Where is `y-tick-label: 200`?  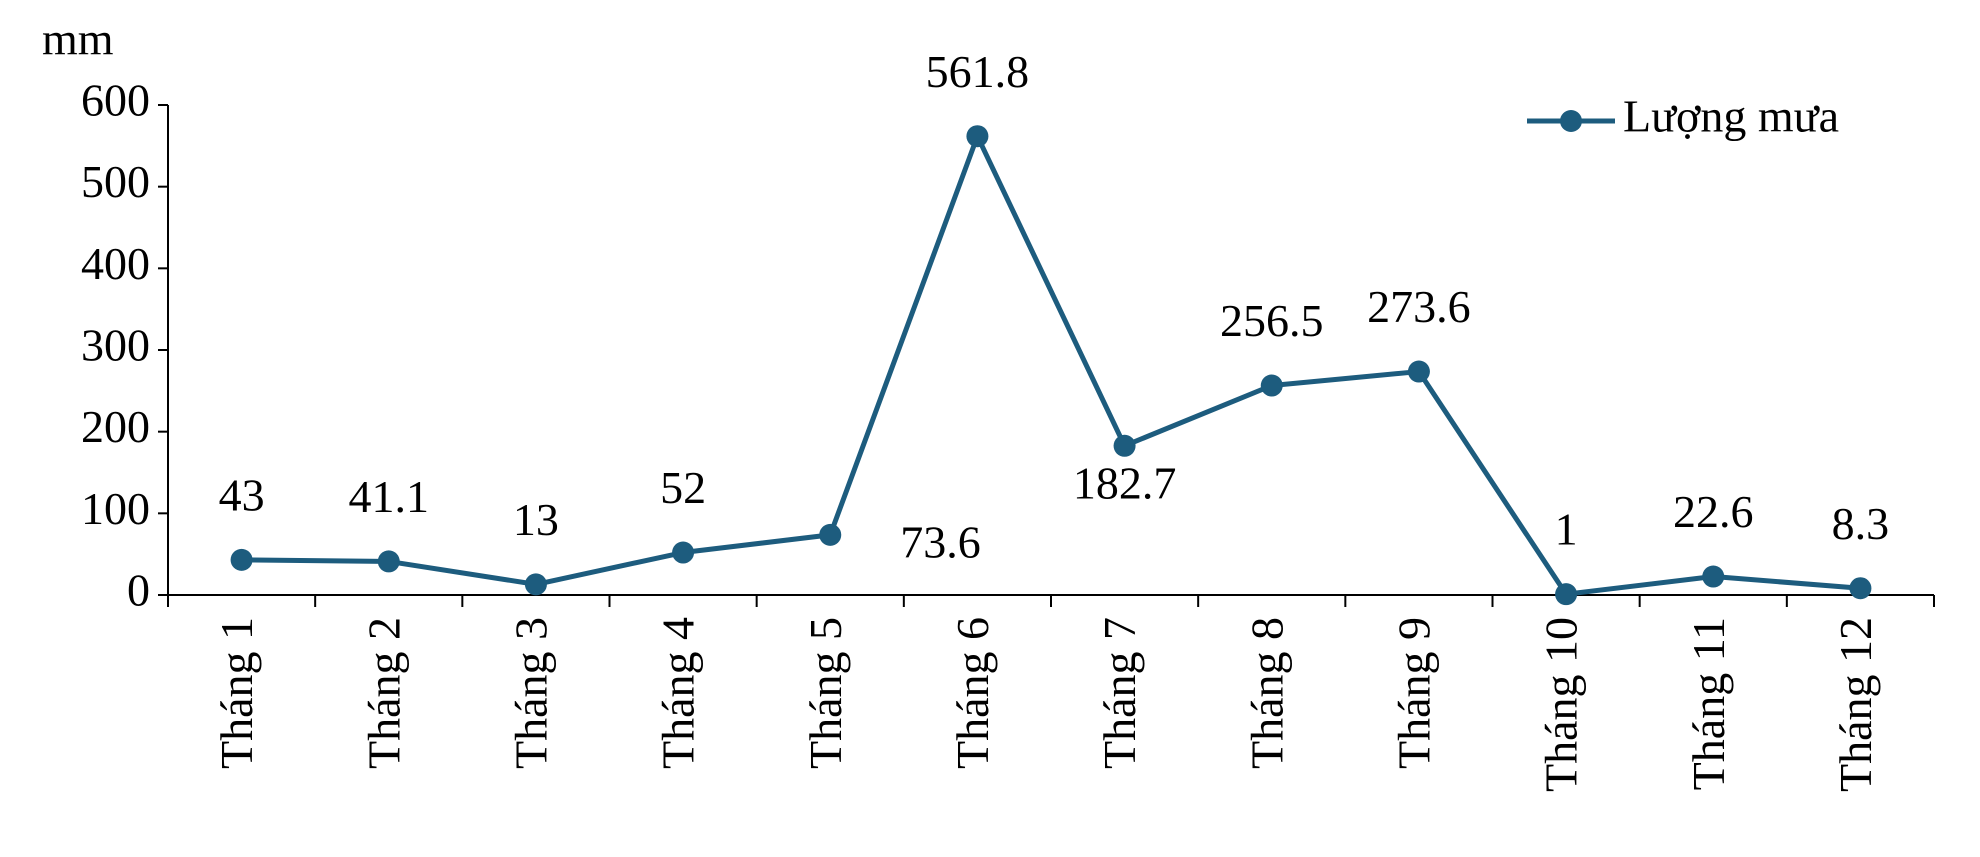
y-tick-label: 200 is located at coordinates (115, 426).